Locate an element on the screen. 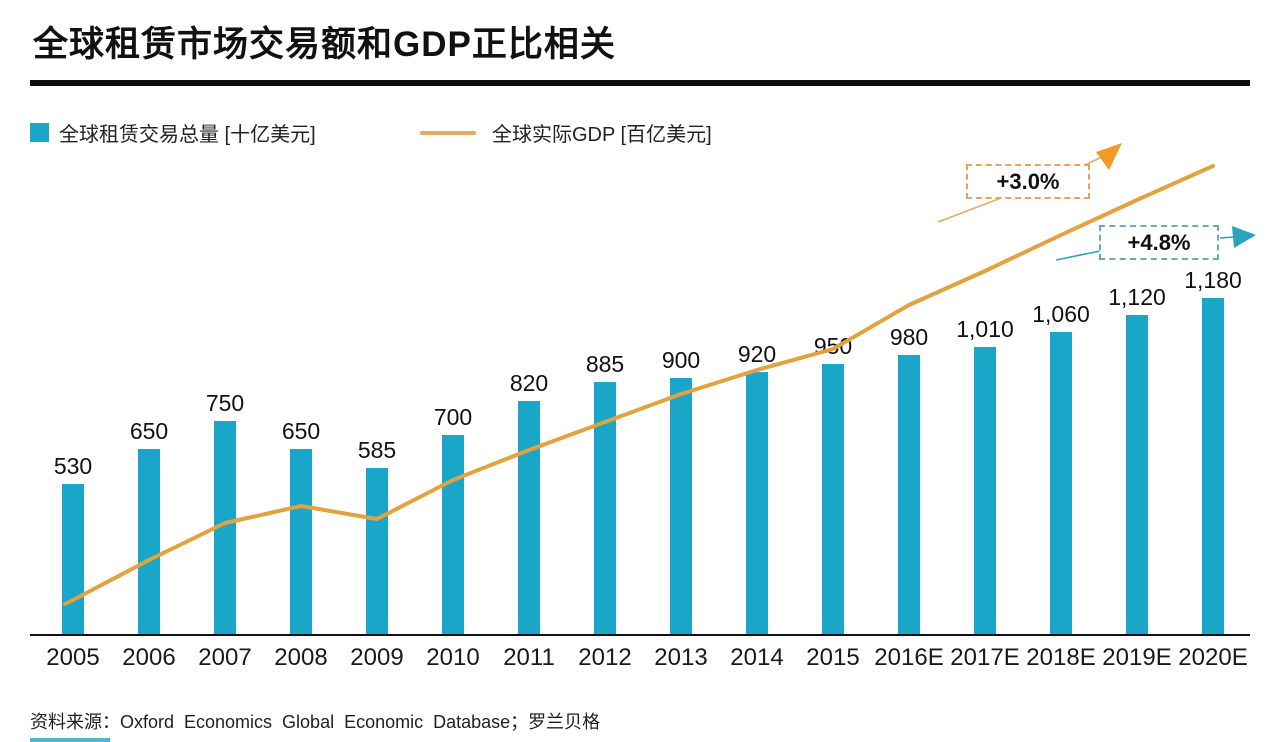  bar-2017E is located at coordinates (985, 491).